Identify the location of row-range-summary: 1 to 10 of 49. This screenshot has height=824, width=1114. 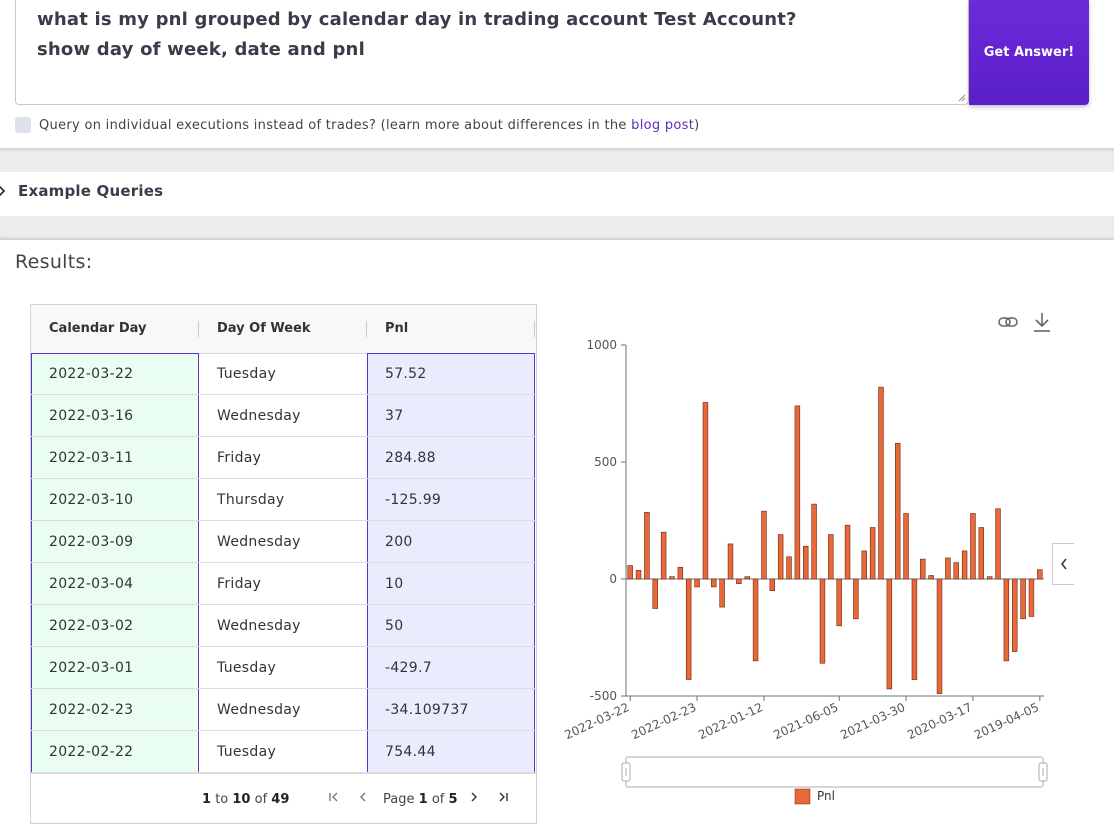
(245, 798).